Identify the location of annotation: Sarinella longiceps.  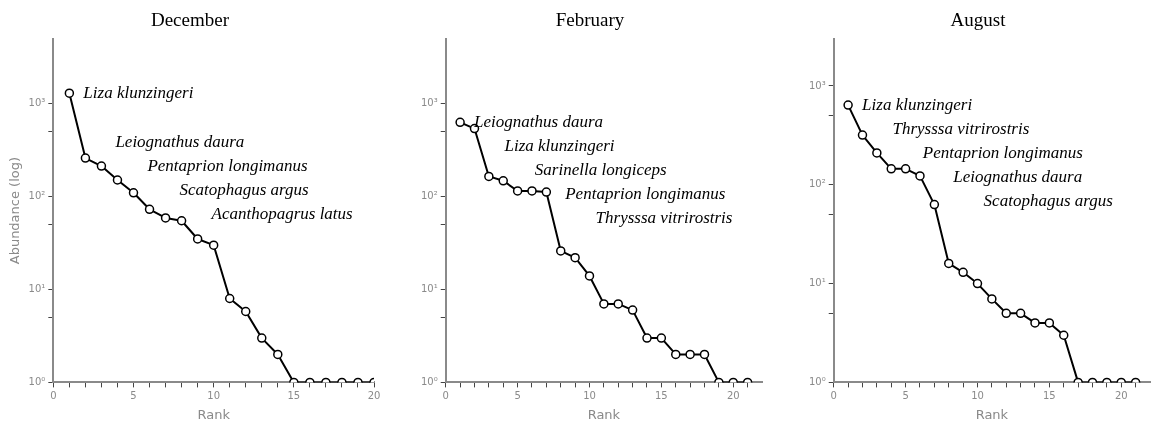
(600, 169).